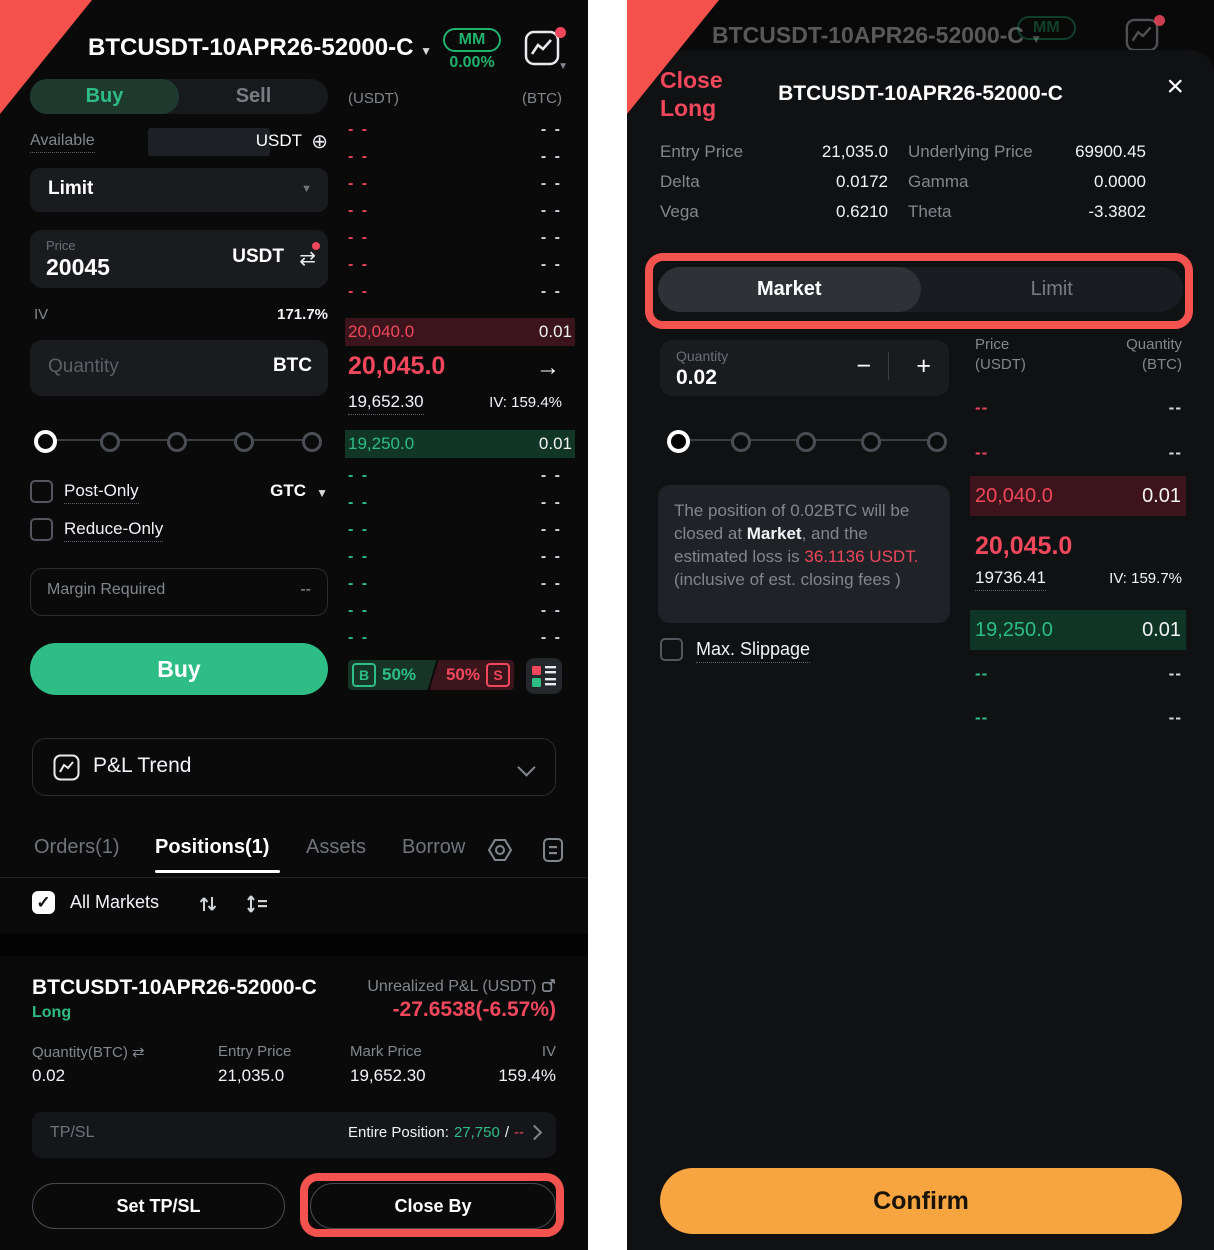 This screenshot has width=1214, height=1250. What do you see at coordinates (294, 767) in the screenshot?
I see `pnl-trend-panel: P&L Trend` at bounding box center [294, 767].